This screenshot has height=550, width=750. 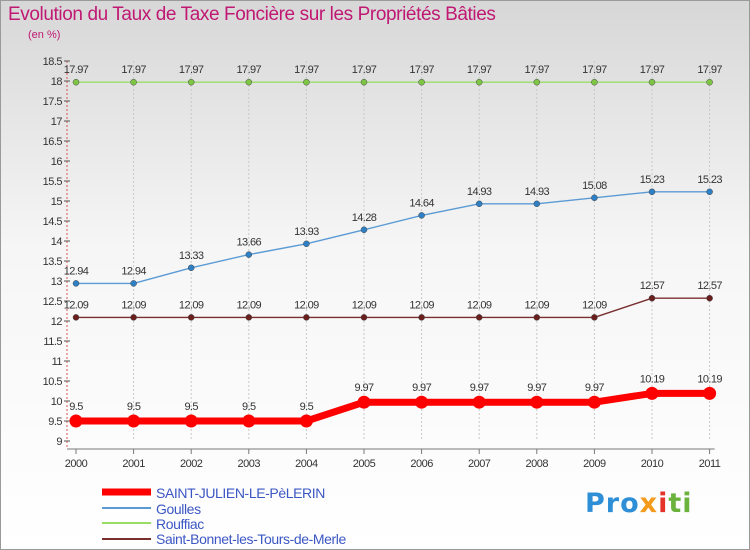 What do you see at coordinates (652, 464) in the screenshot?
I see `x-tick-label: 2010` at bounding box center [652, 464].